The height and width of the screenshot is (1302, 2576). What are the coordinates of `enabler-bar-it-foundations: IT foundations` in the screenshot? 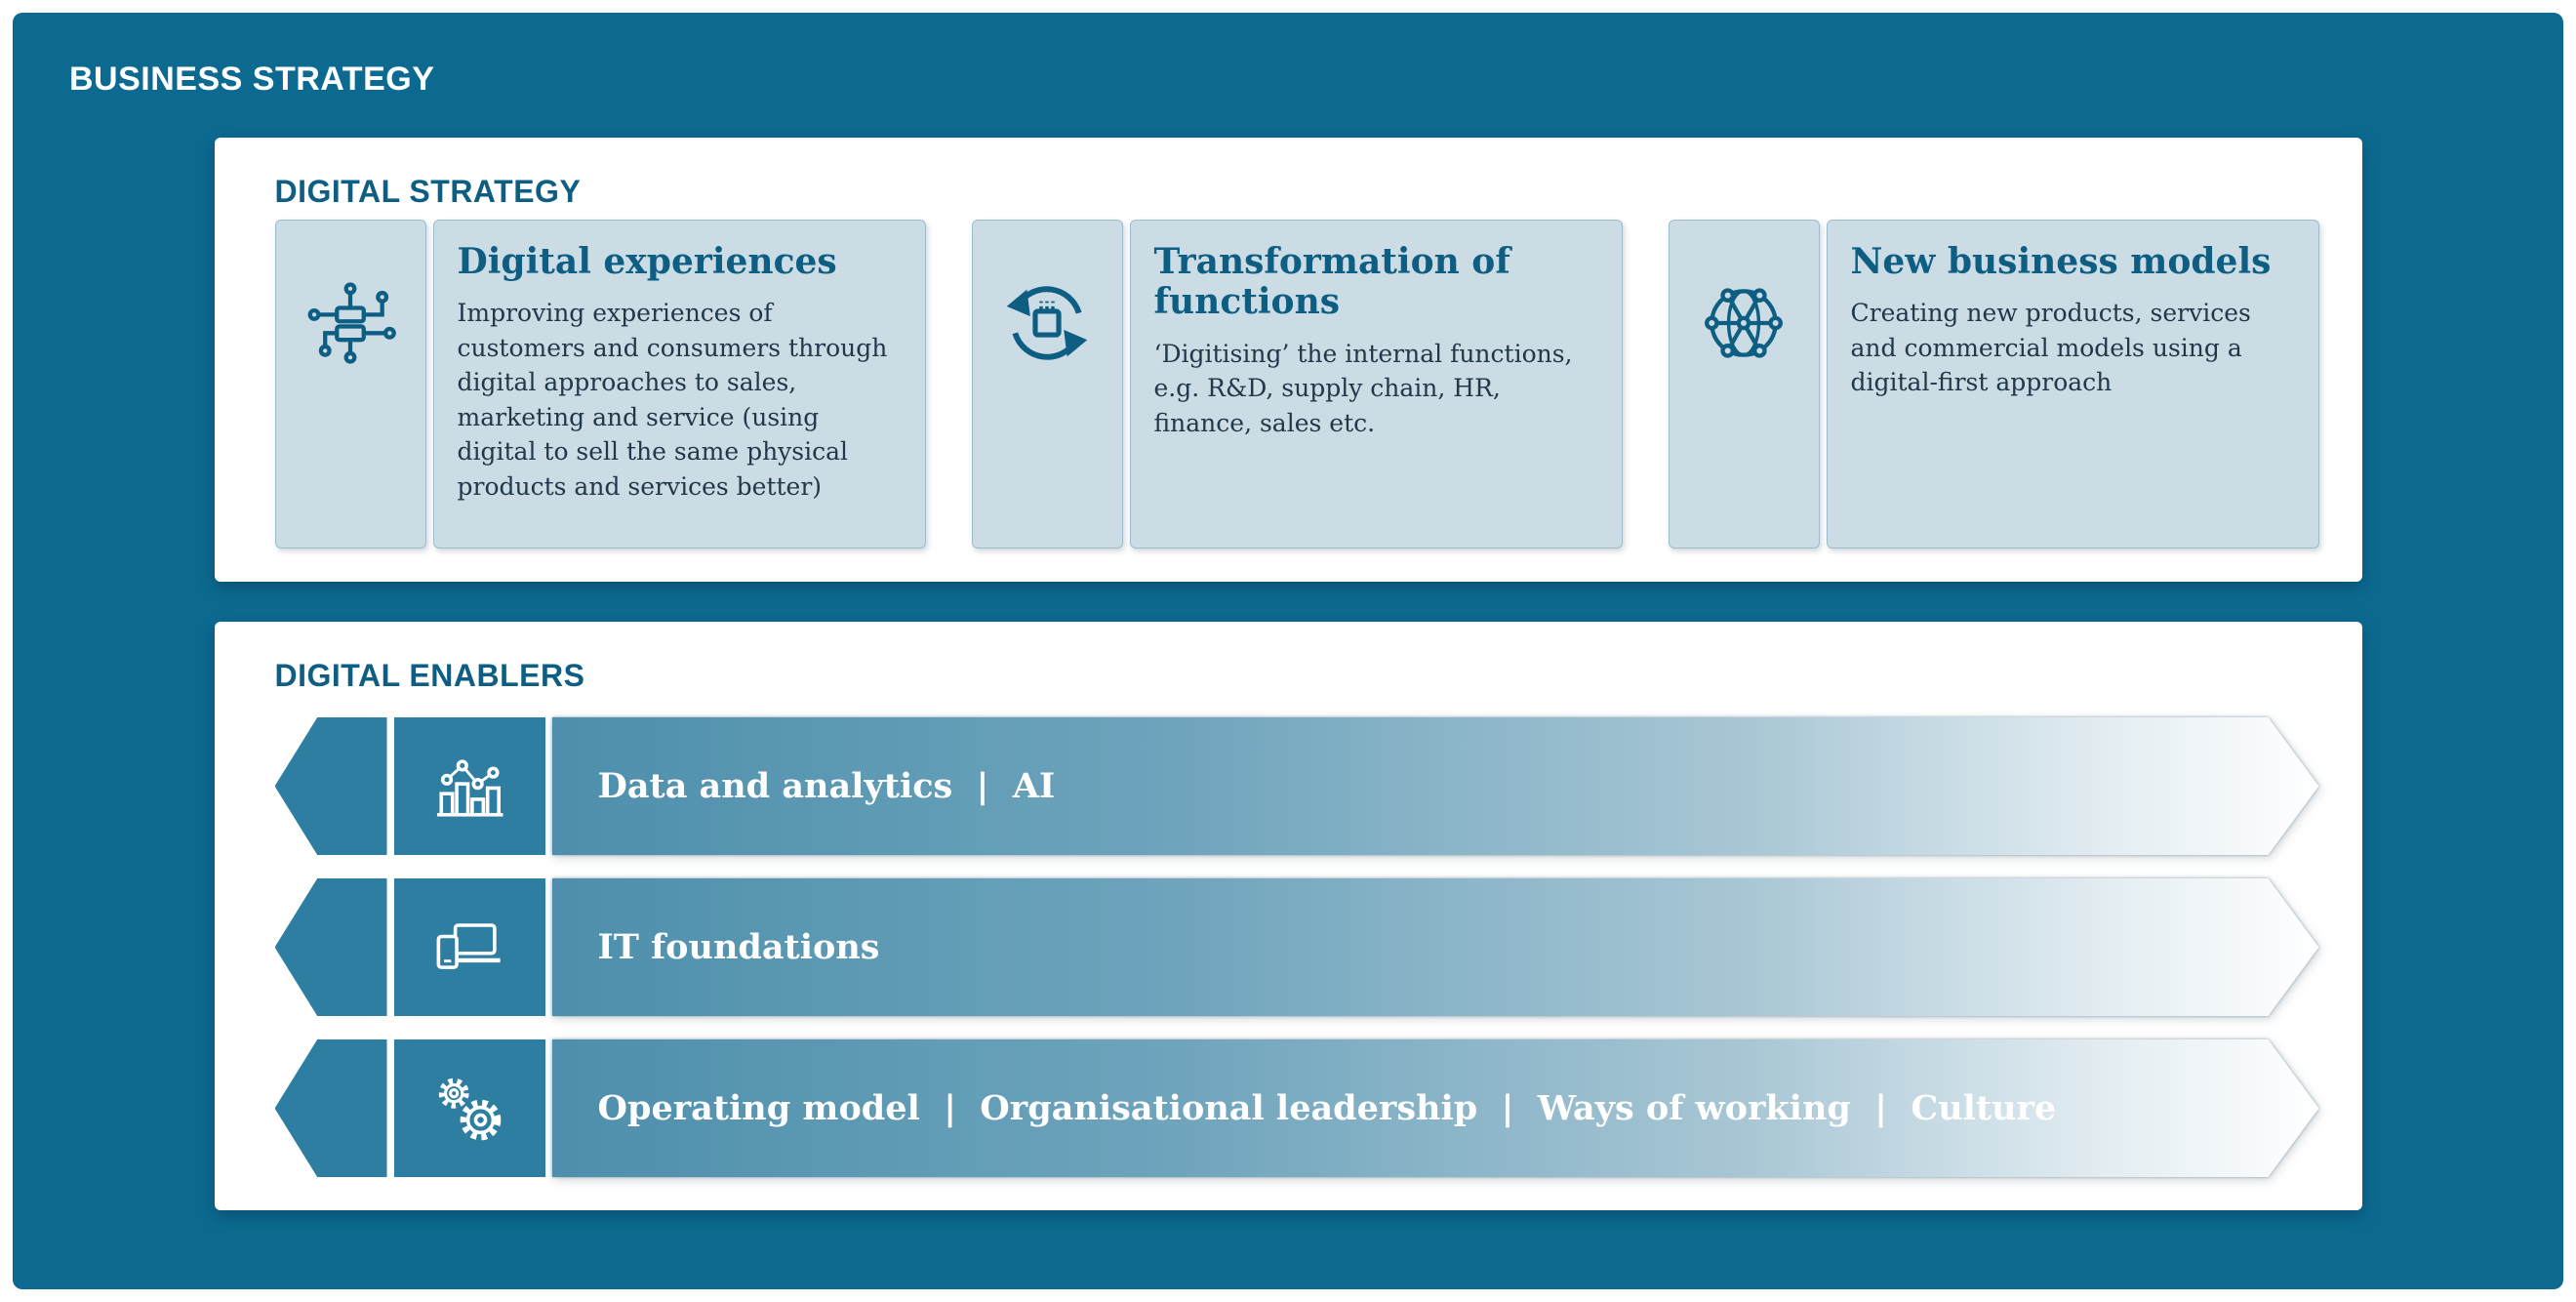 It's located at (1435, 947).